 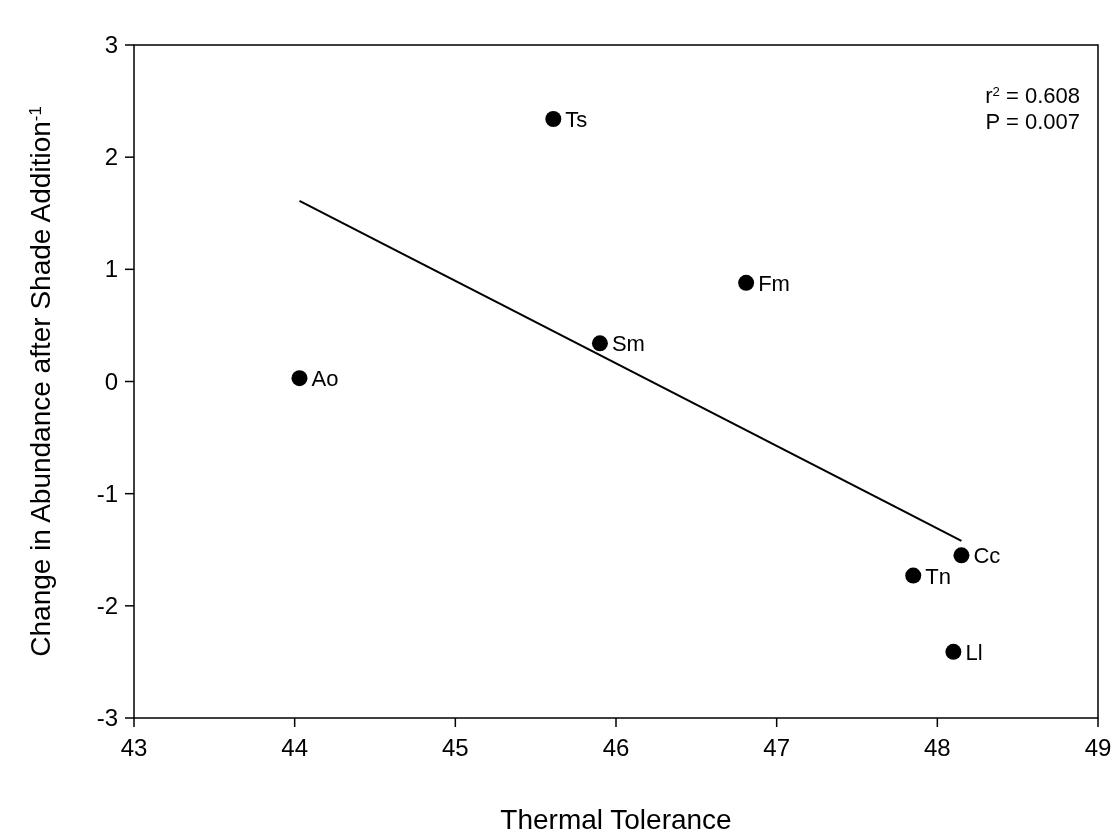 I want to click on x-tick-label: 47, so click(x=777, y=747).